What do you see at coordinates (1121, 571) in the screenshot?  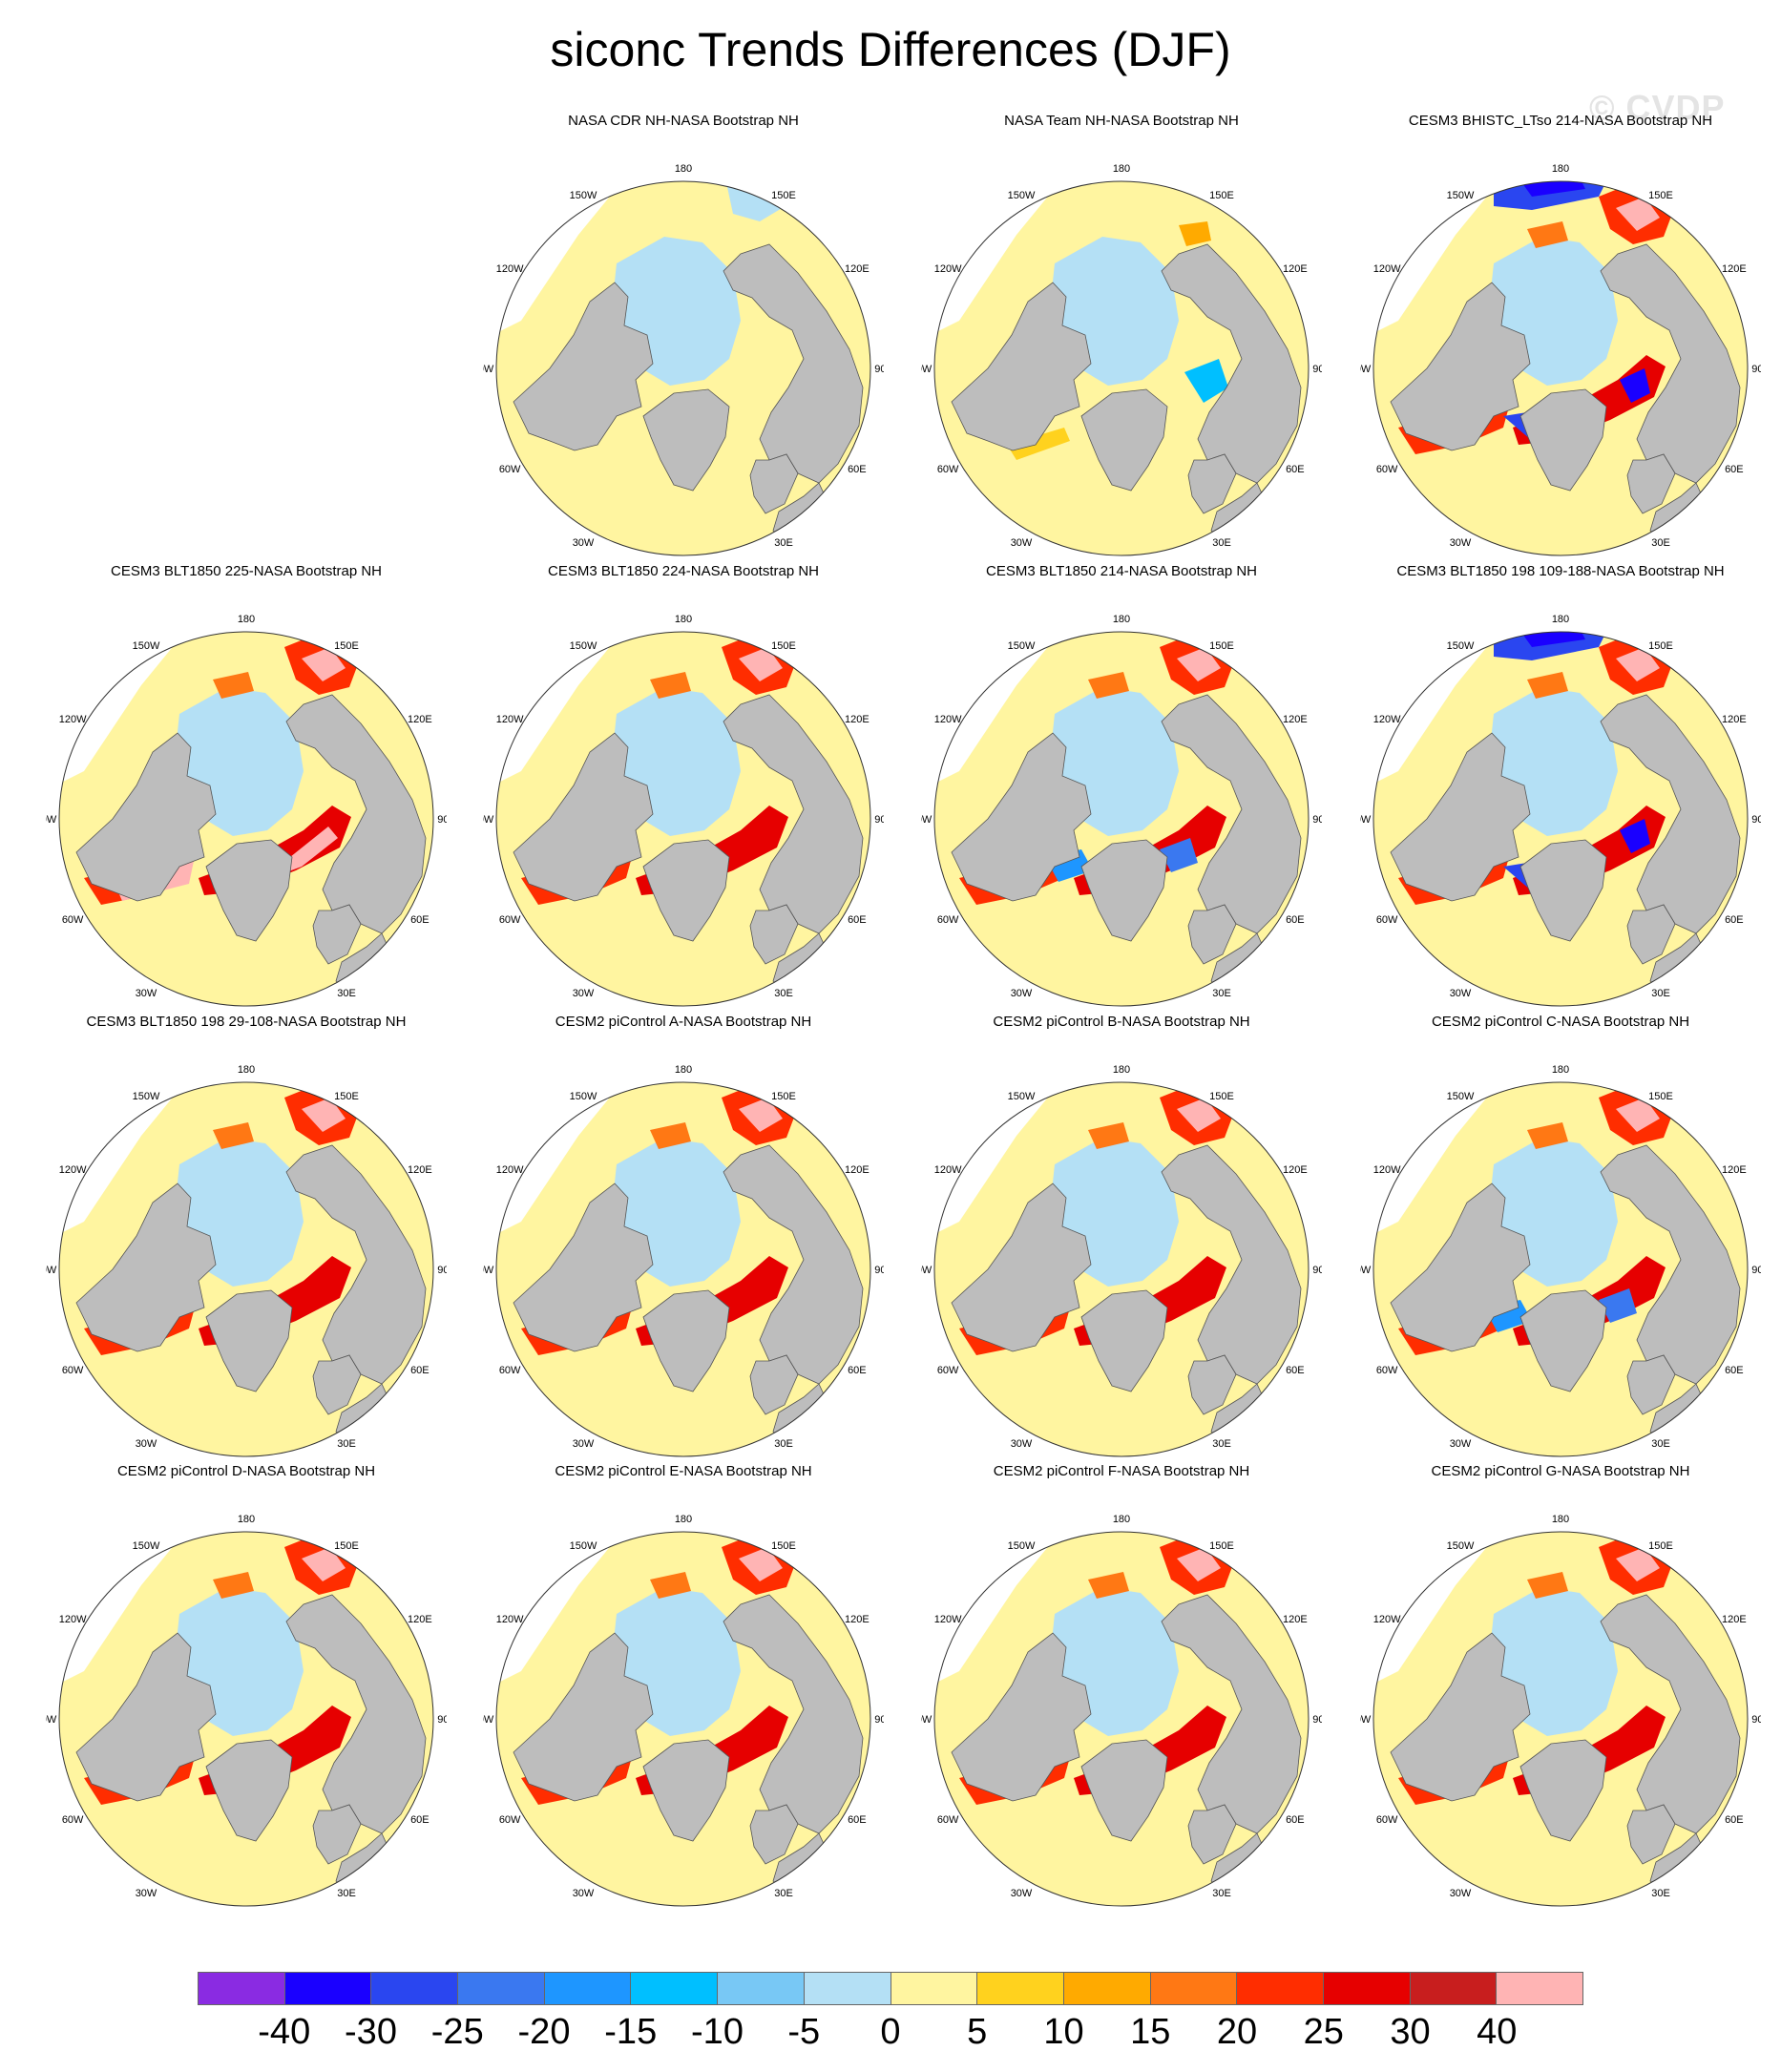 I see `panel-title: CESM3 BLT1850 214-NASA Bootstrap NH` at bounding box center [1121, 571].